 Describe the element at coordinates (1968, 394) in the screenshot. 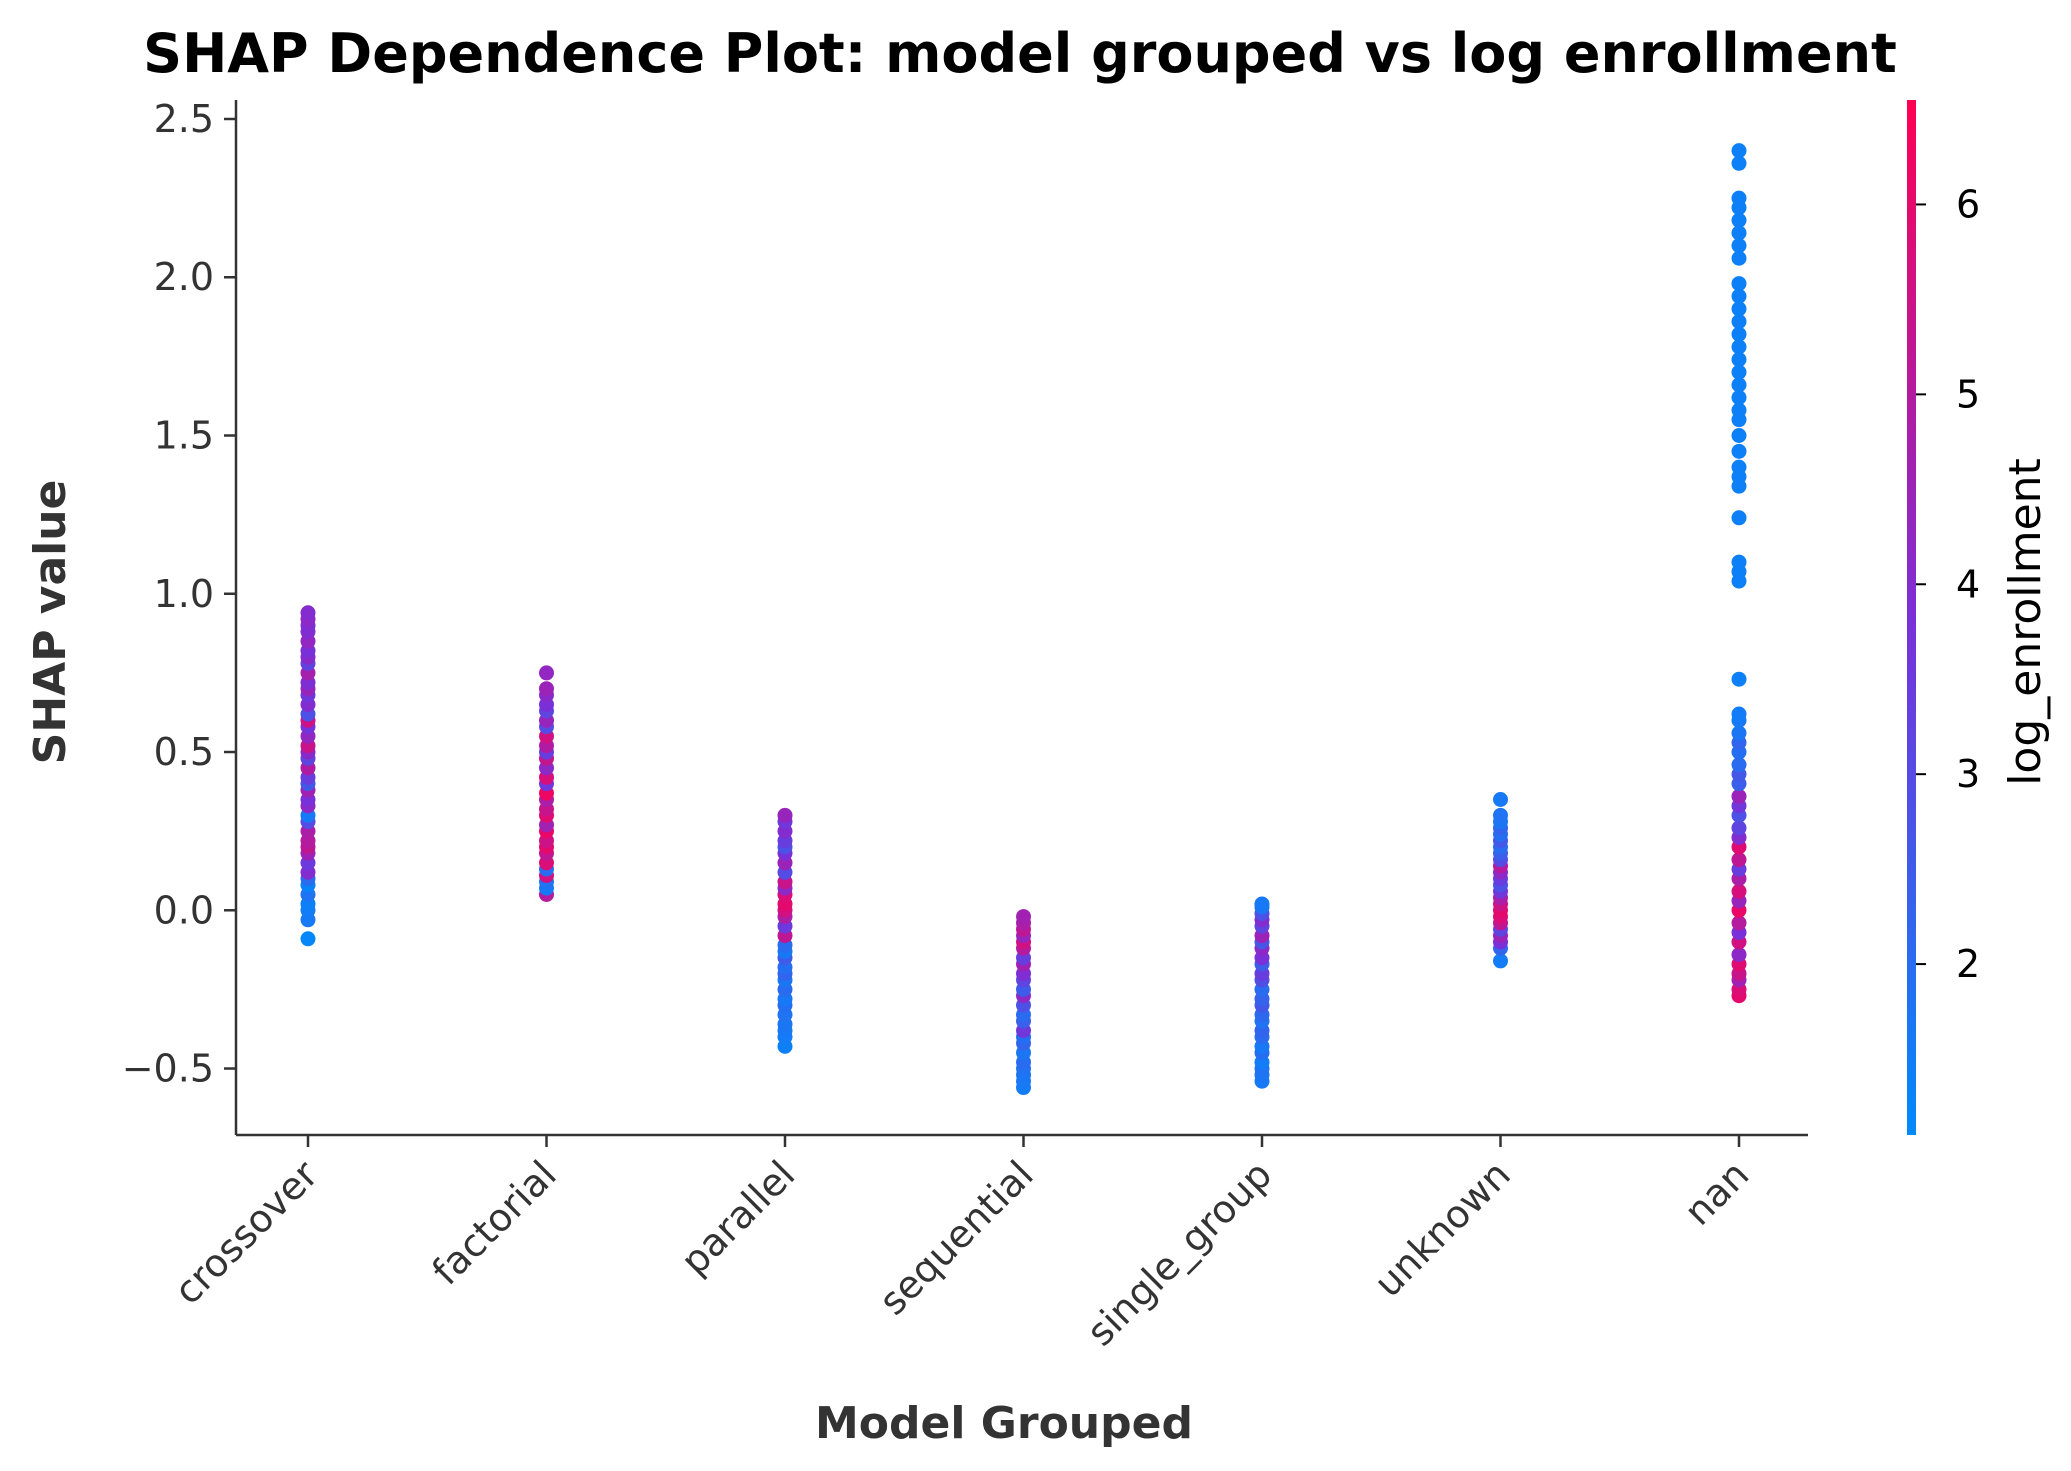

I see `colorbar-tick-label: 5` at that location.